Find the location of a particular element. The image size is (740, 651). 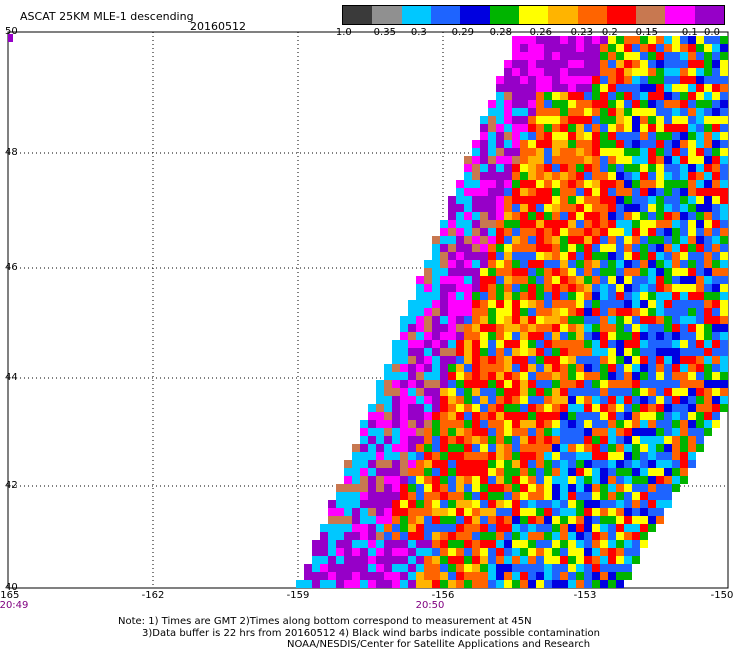

colorbar-segment is located at coordinates (533, 15).